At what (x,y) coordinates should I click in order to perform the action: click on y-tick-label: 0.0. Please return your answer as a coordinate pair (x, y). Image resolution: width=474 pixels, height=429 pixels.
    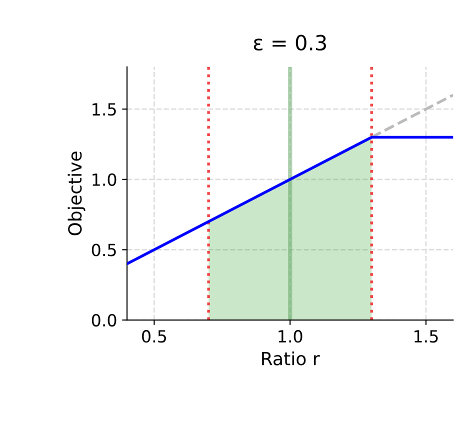
    Looking at the image, I should click on (104, 320).